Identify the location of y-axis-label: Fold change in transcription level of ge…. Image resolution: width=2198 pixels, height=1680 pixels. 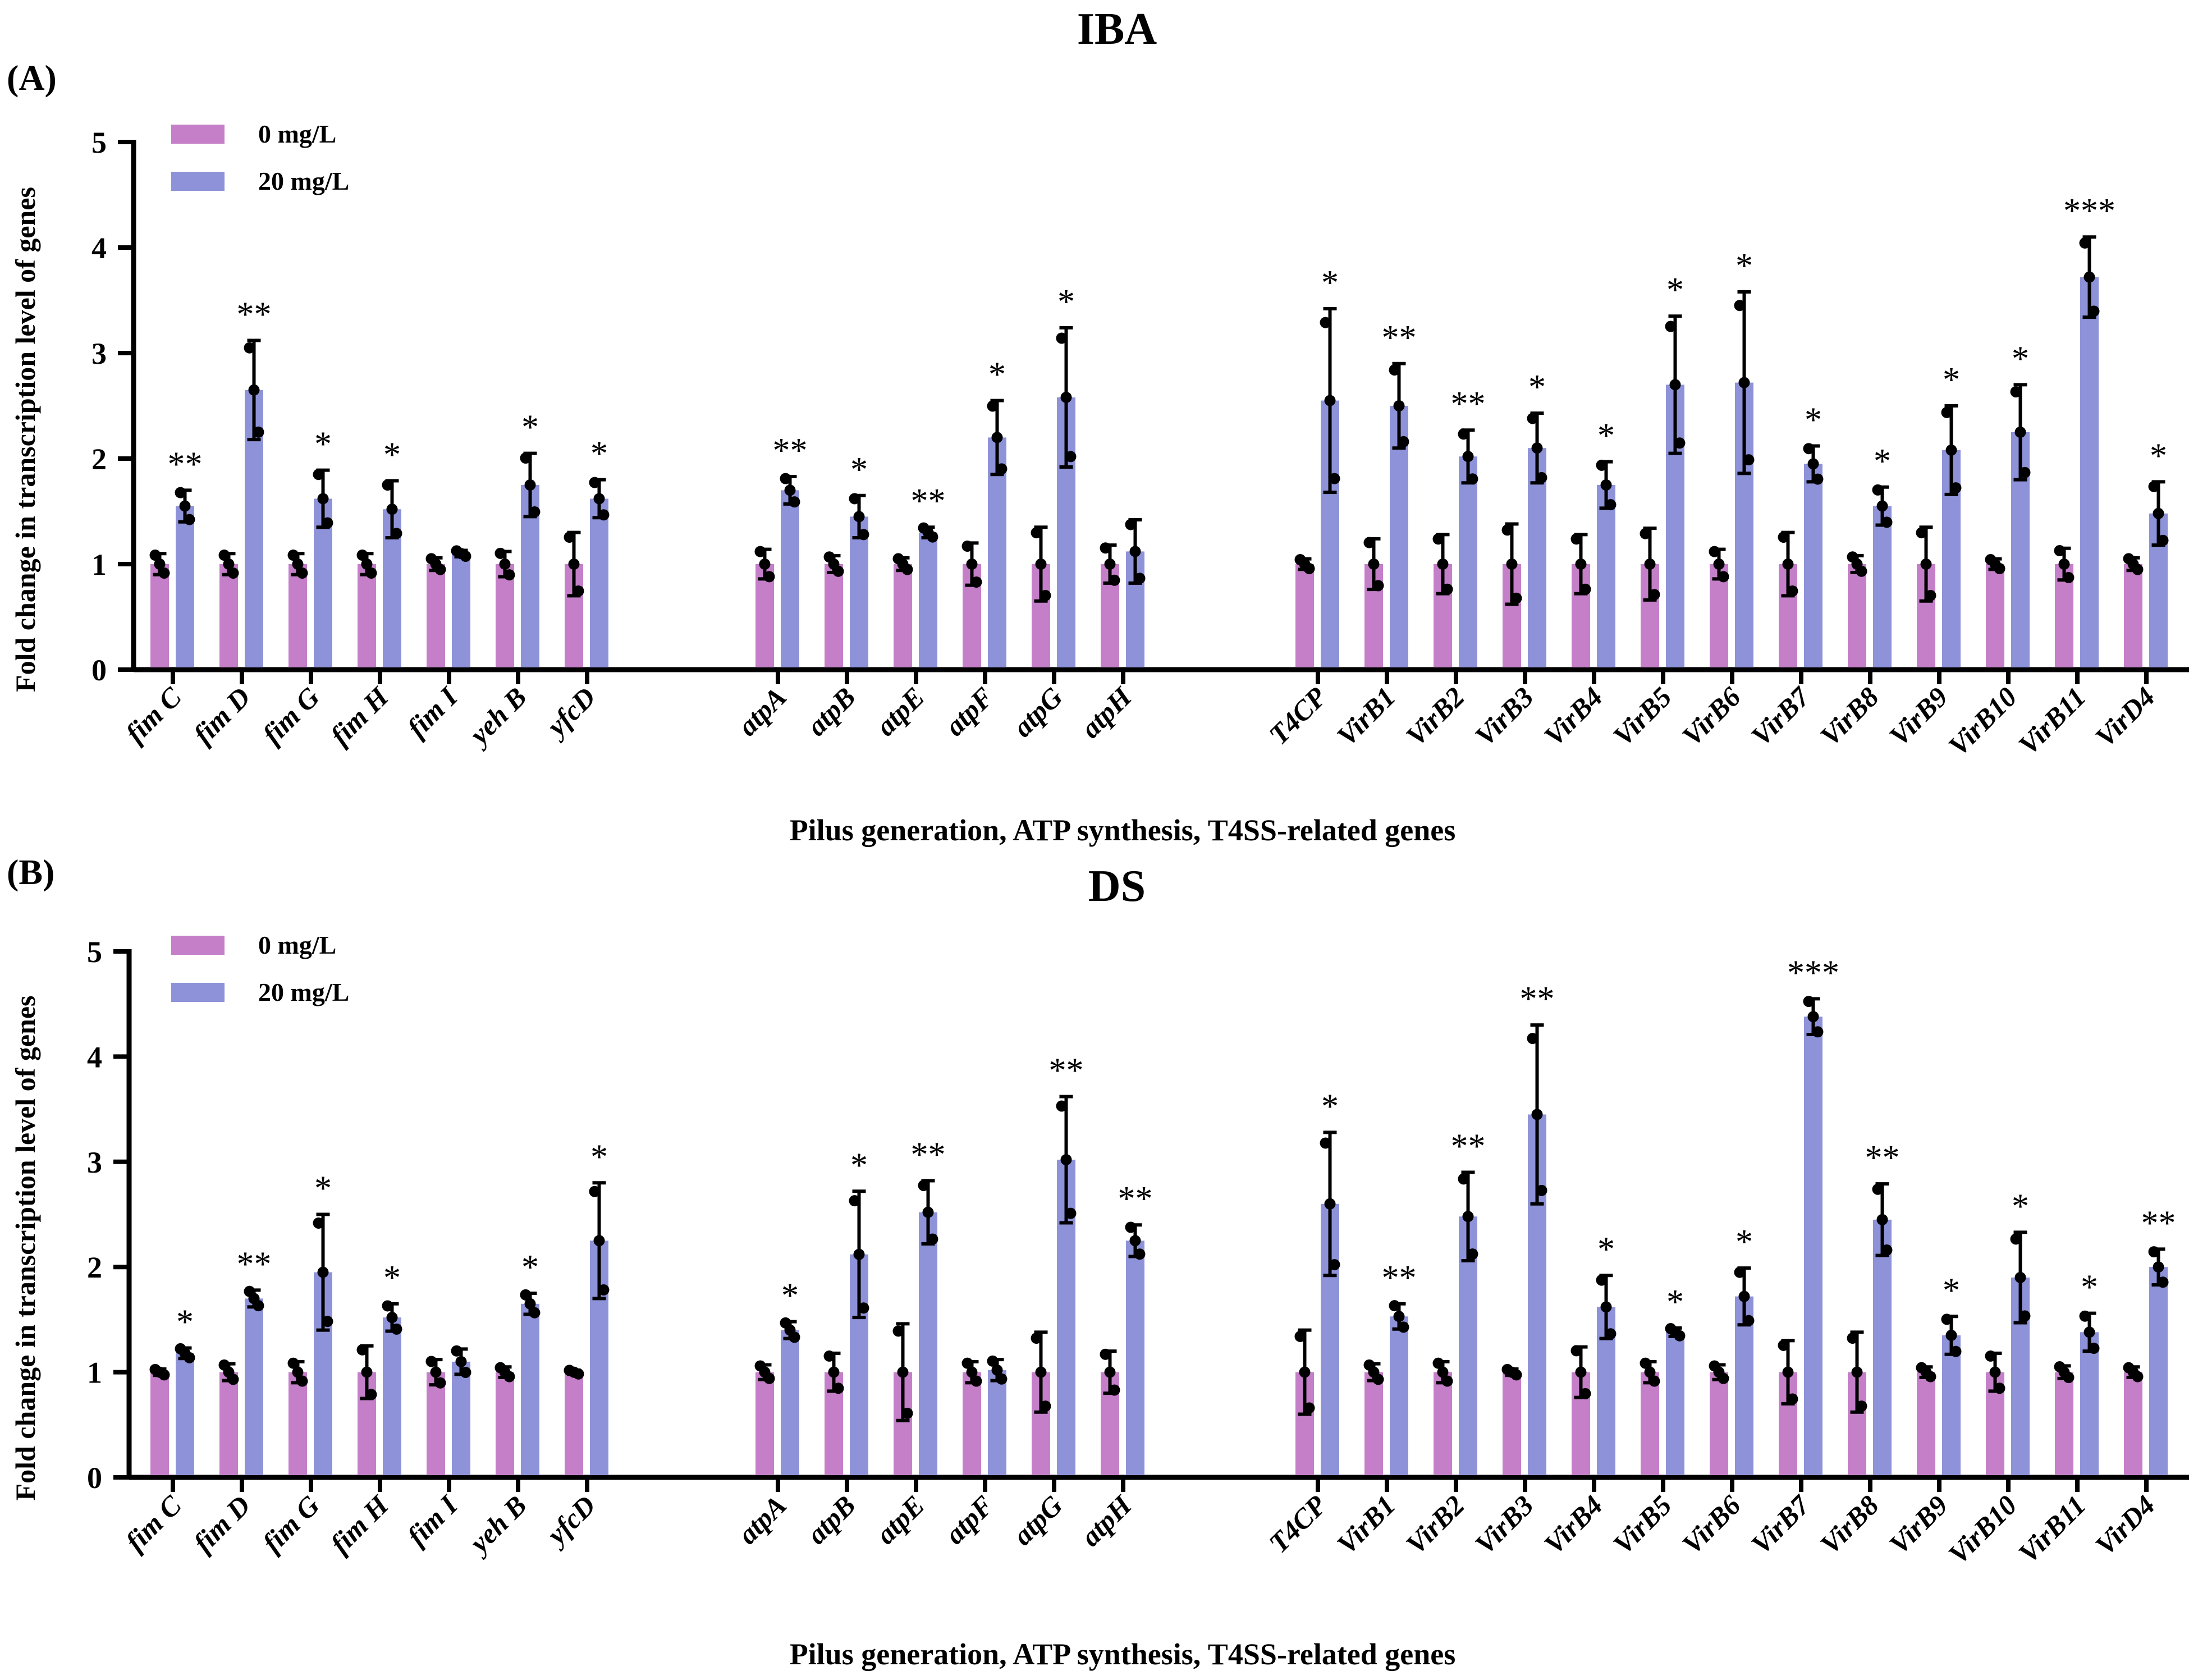
(25, 440).